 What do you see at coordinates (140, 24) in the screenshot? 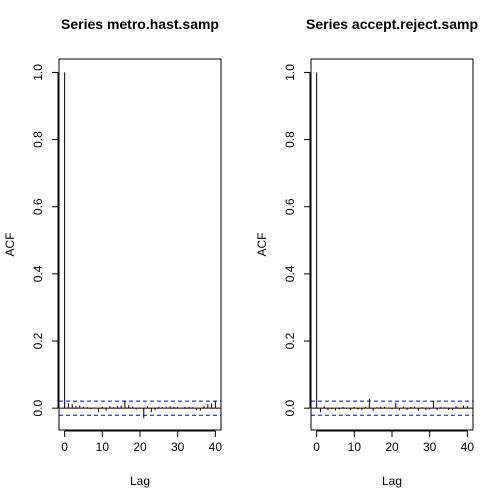
I see `chart-title: Series metro.hast.samp` at bounding box center [140, 24].